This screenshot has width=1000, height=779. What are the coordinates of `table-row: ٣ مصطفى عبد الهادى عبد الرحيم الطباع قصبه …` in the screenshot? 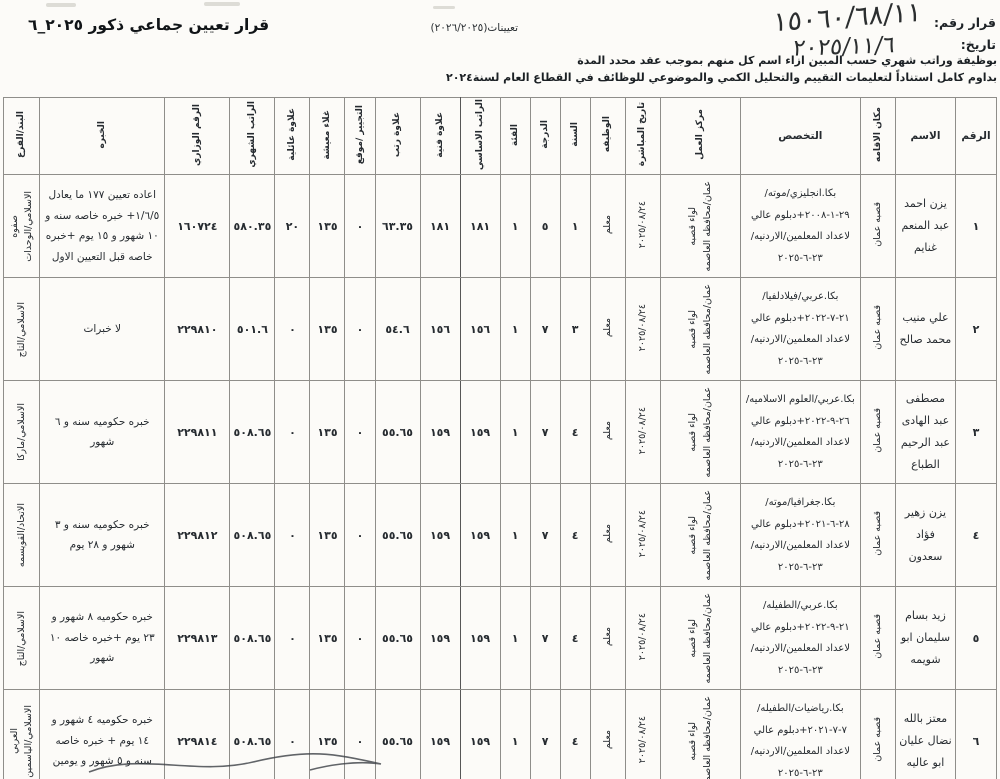 It's located at (500, 432).